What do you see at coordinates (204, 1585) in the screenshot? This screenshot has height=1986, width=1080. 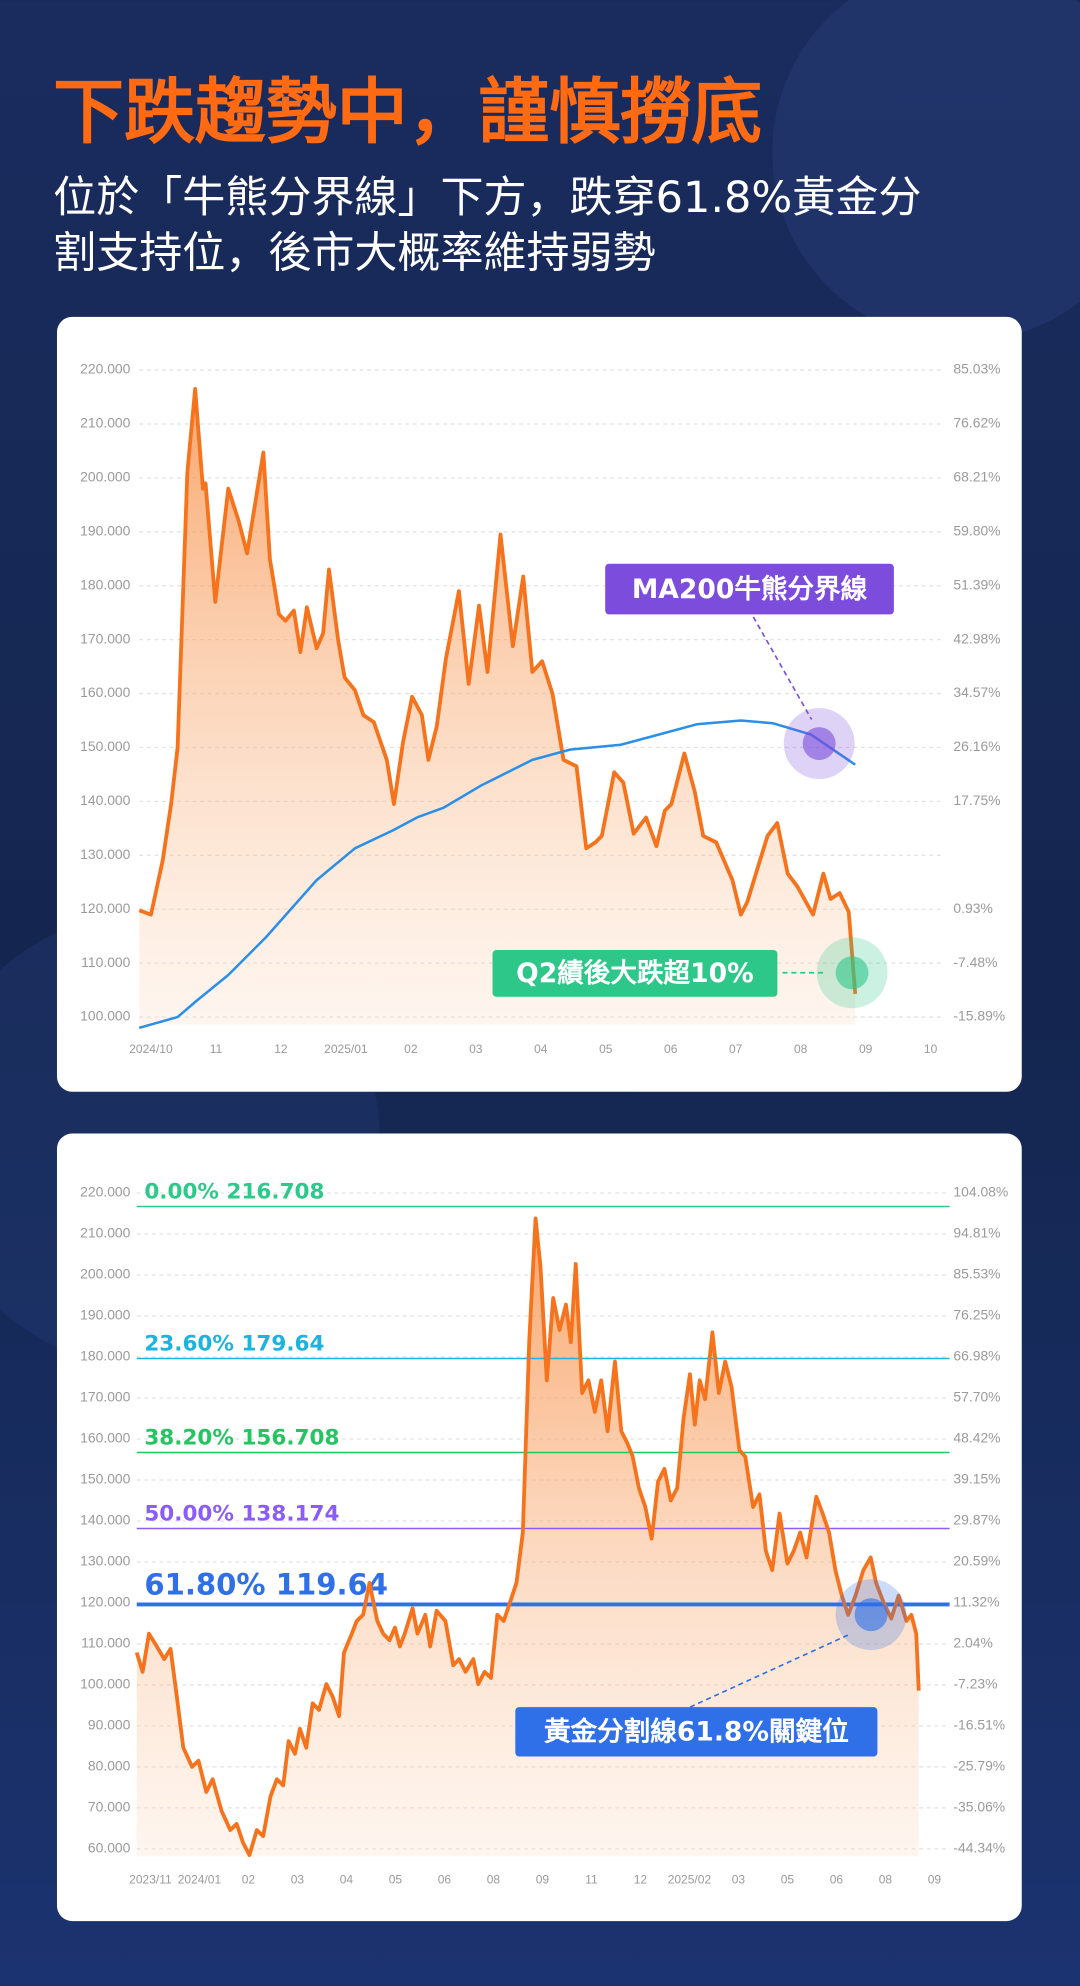 I see `fib-ratio: 61.80%` at bounding box center [204, 1585].